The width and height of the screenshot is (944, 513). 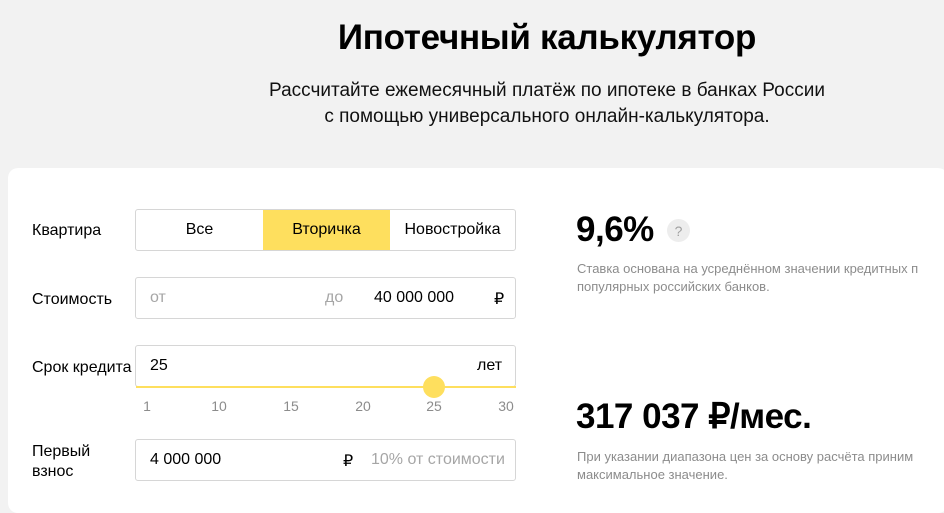 What do you see at coordinates (673, 286) in the screenshot?
I see `rate-note-line-2: популярных российских банков.` at bounding box center [673, 286].